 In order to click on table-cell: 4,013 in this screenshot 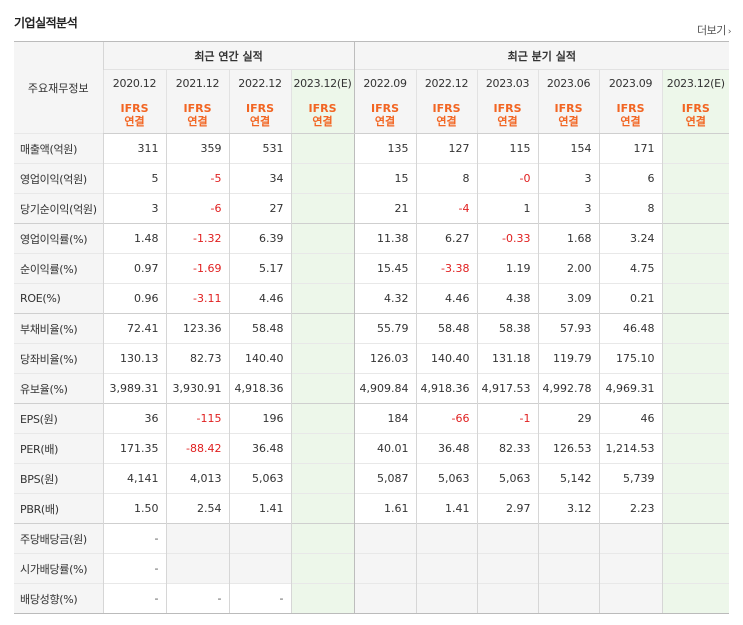, I will do `click(197, 478)`.